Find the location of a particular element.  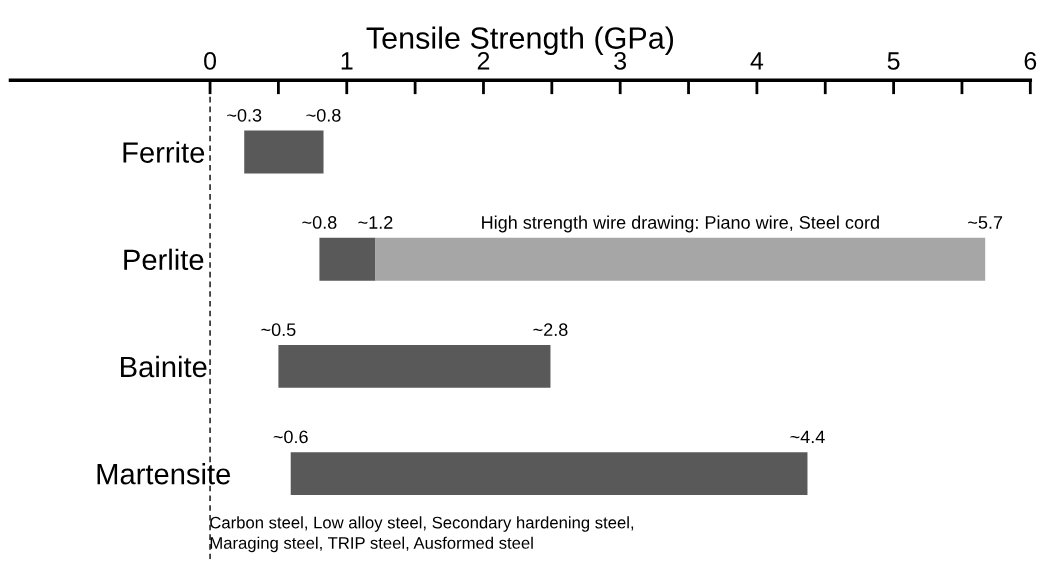

series-label: High strength wire drawing: Piano wire, Steel cord is located at coordinates (680, 224).